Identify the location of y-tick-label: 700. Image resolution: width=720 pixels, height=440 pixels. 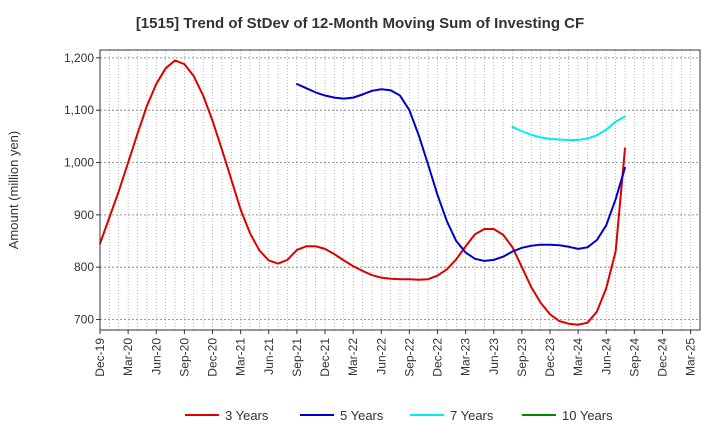
(84, 320).